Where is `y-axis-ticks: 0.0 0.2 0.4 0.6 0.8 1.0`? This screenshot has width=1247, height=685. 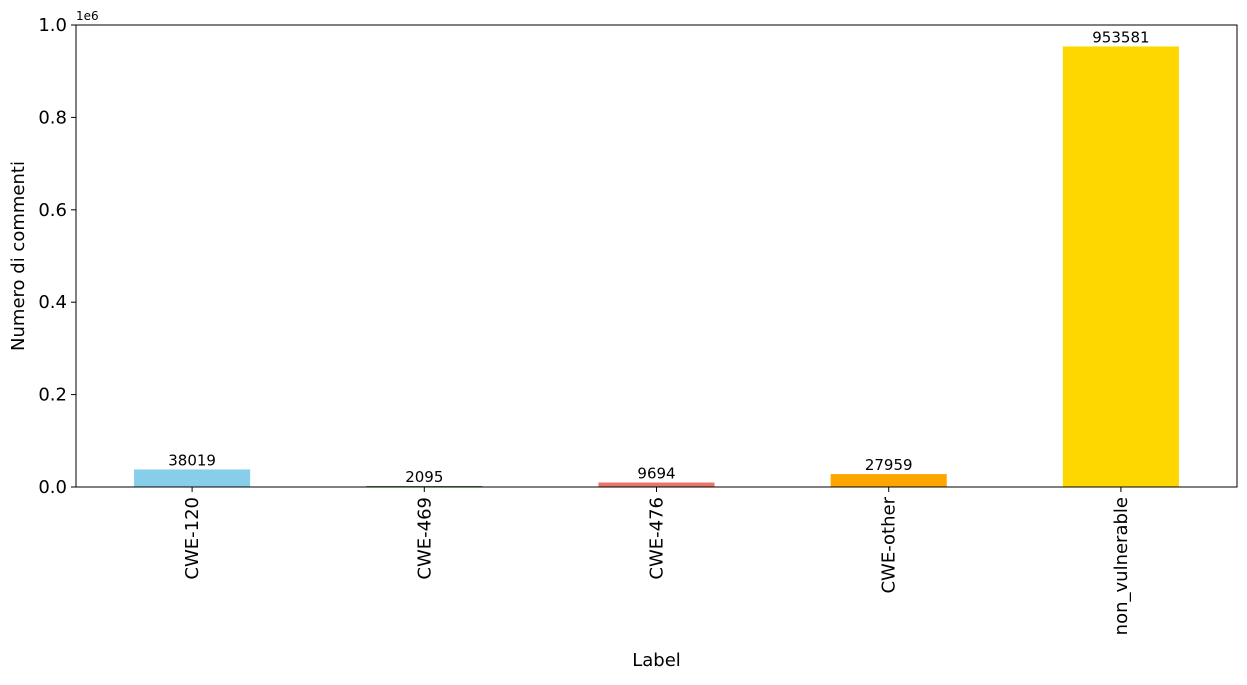
y-axis-ticks: 0.0 0.2 0.4 0.6 0.8 1.0 is located at coordinates (57, 256).